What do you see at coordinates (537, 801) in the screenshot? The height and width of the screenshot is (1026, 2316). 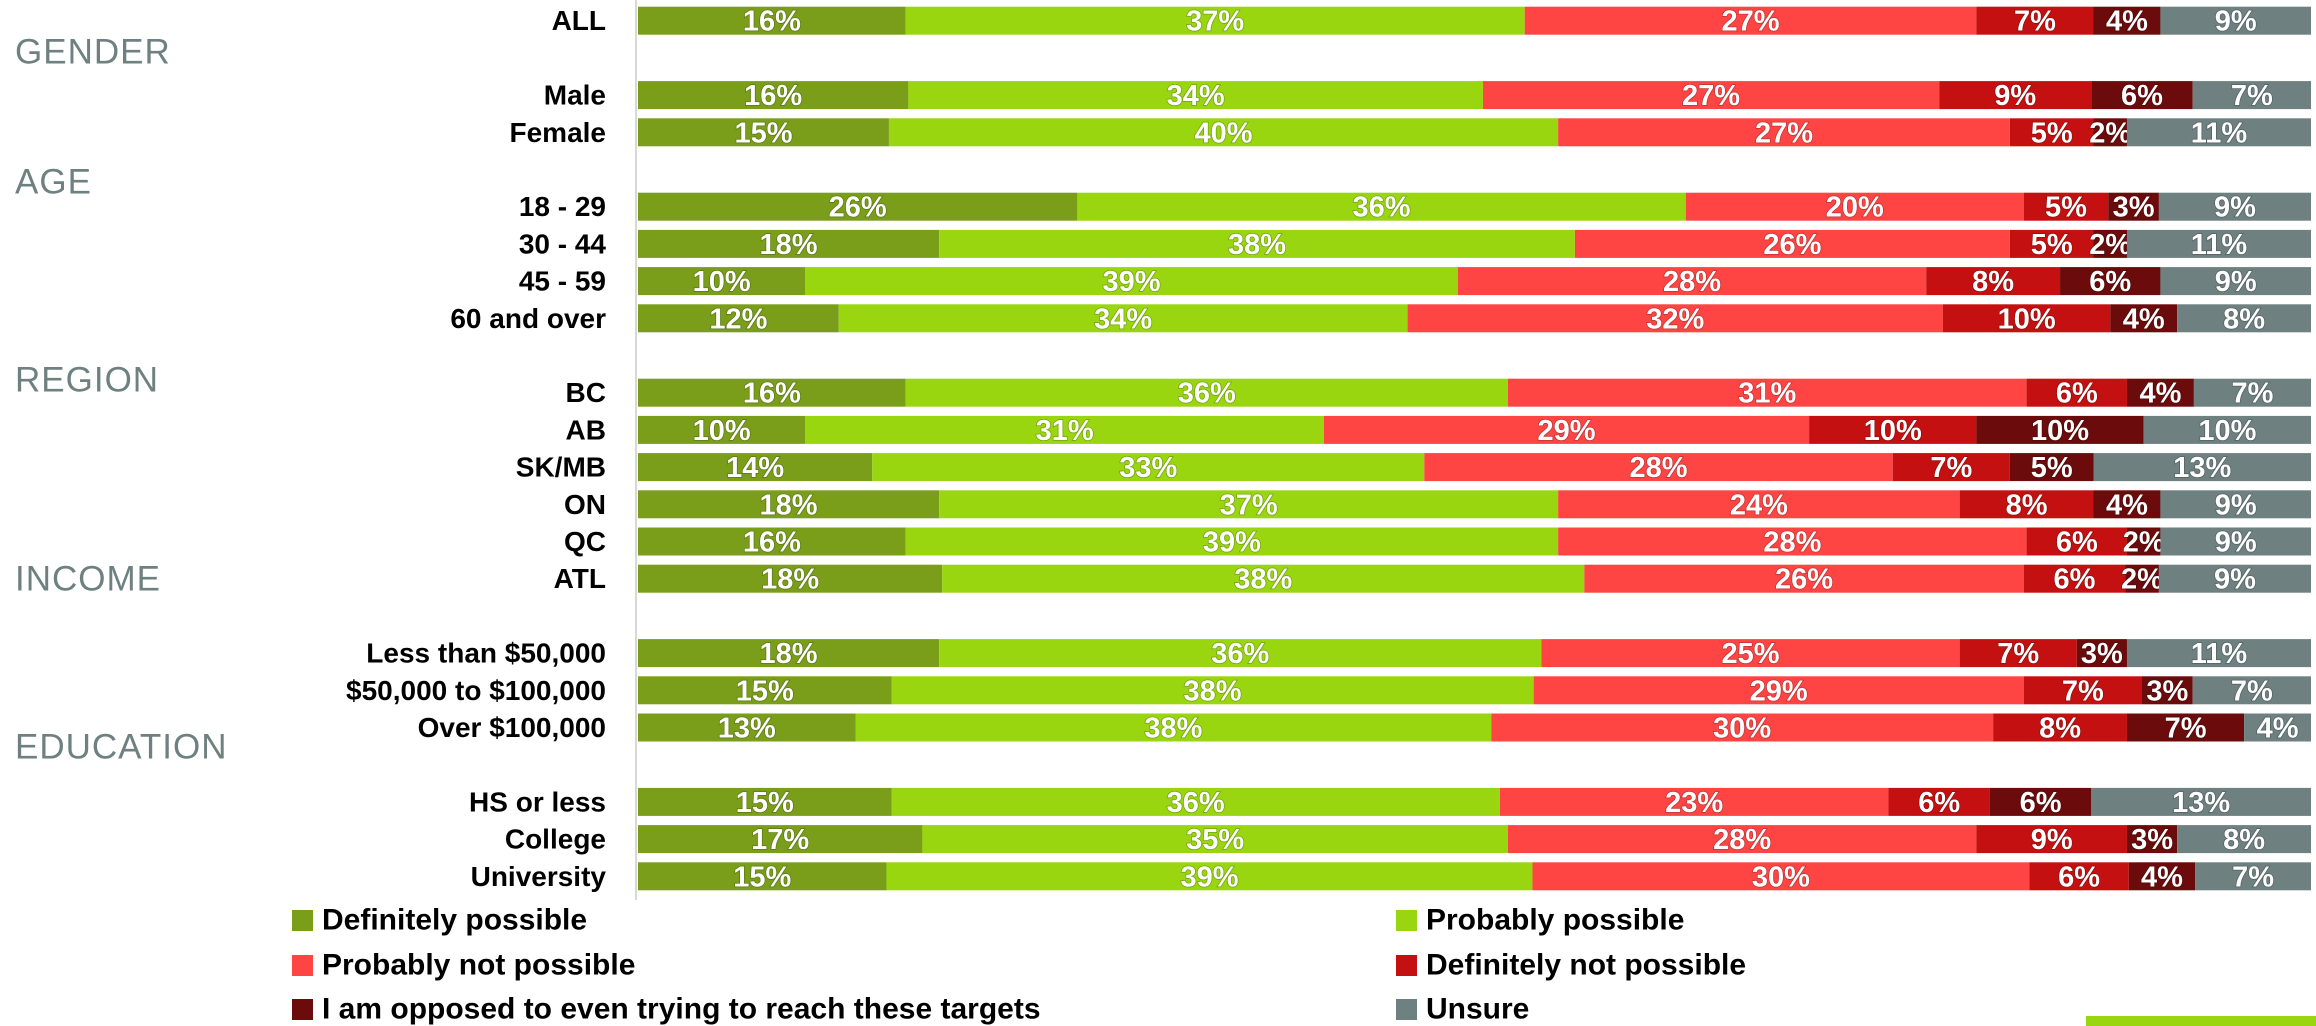 I see `y-tick-label: HS or less` at bounding box center [537, 801].